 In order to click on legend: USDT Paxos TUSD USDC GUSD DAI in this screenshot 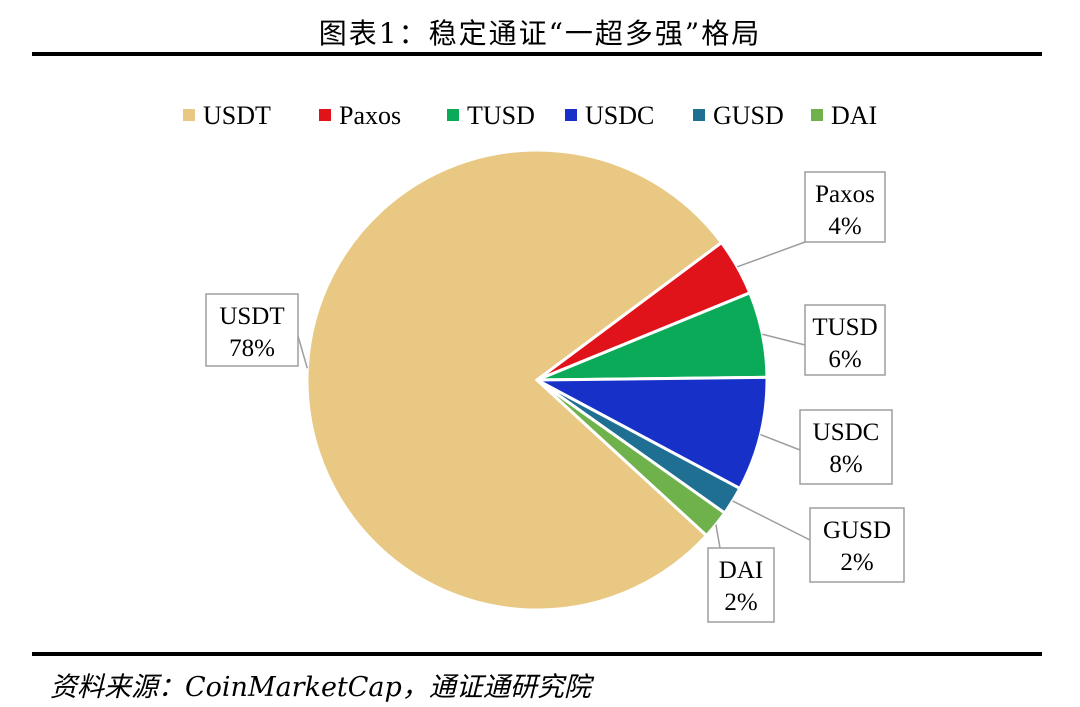, I will do `click(530, 115)`.